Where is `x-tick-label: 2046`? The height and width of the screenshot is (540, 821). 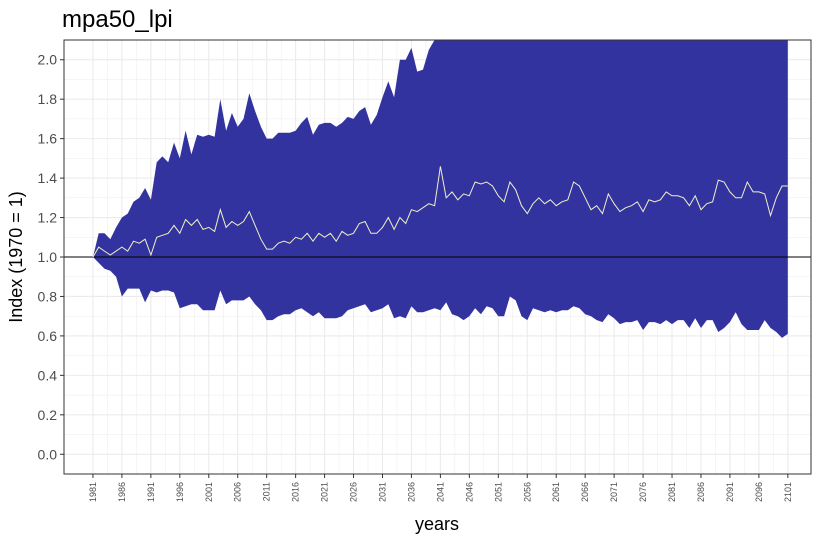
x-tick-label: 2046 is located at coordinates (469, 492).